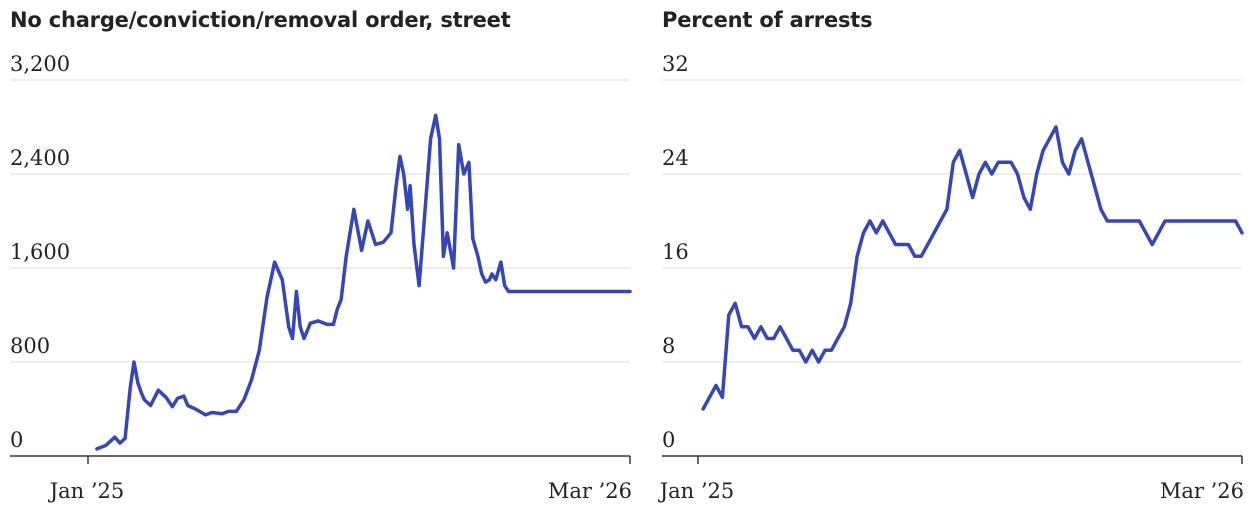  Describe the element at coordinates (767, 20) in the screenshot. I see `chart-title: Percent of arrests` at that location.